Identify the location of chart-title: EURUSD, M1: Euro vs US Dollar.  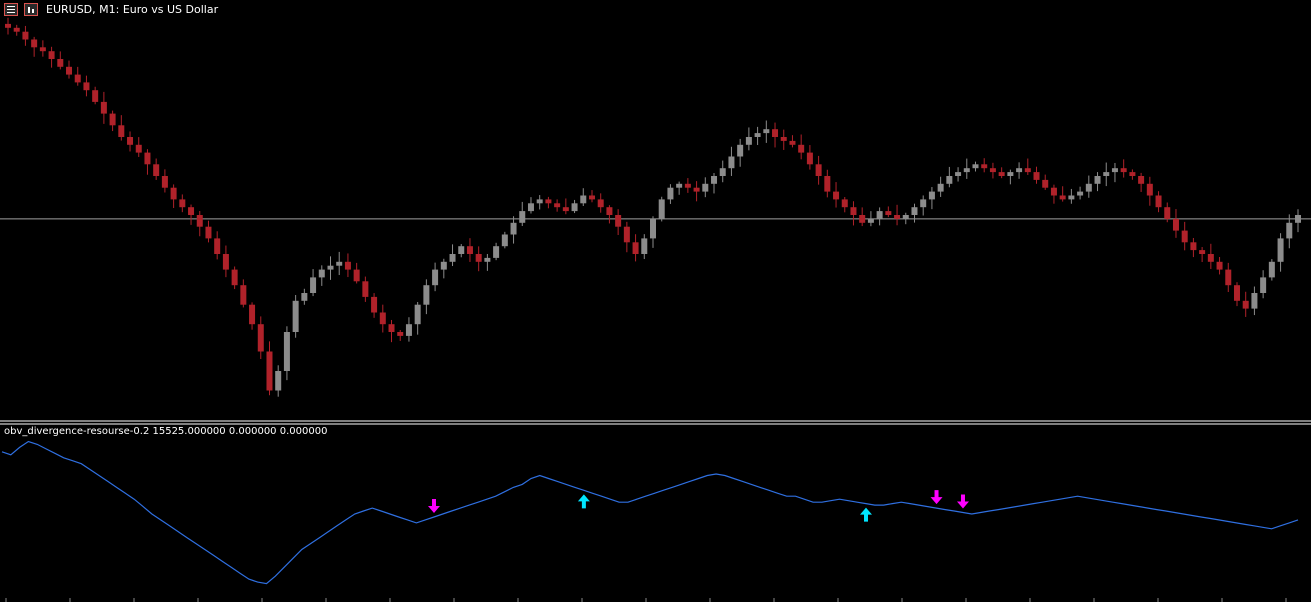
(132, 9).